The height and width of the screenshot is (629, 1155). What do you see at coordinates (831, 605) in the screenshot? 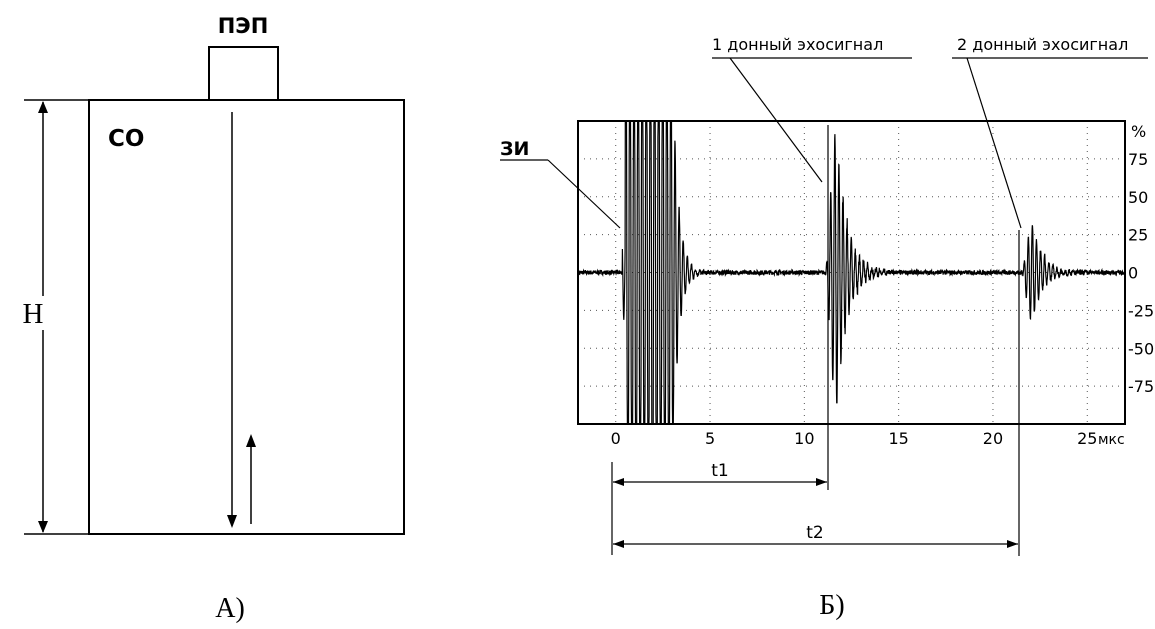
I see `panel-b-caption: Б)` at bounding box center [831, 605].